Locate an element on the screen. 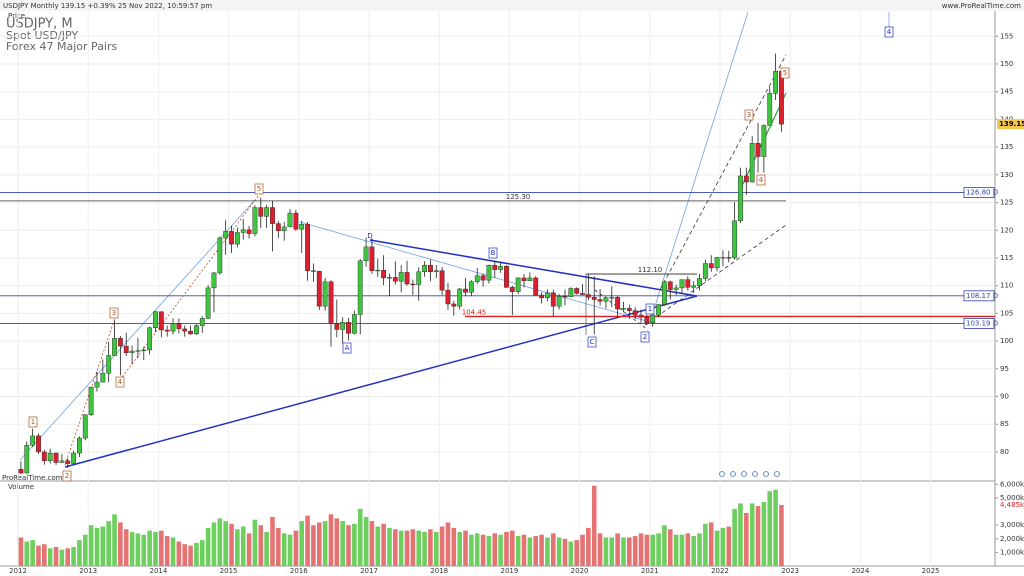  x-tick-label: 2014 is located at coordinates (158, 571).